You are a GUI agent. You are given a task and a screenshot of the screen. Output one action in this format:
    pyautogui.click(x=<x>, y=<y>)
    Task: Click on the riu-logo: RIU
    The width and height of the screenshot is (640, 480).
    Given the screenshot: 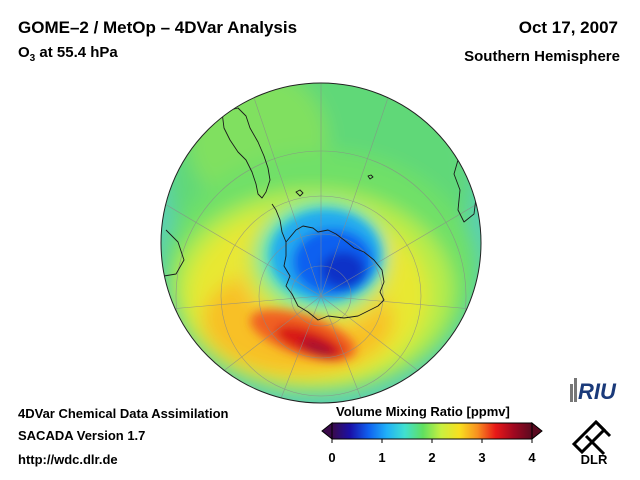 What is the action you would take?
    pyautogui.click(x=593, y=391)
    